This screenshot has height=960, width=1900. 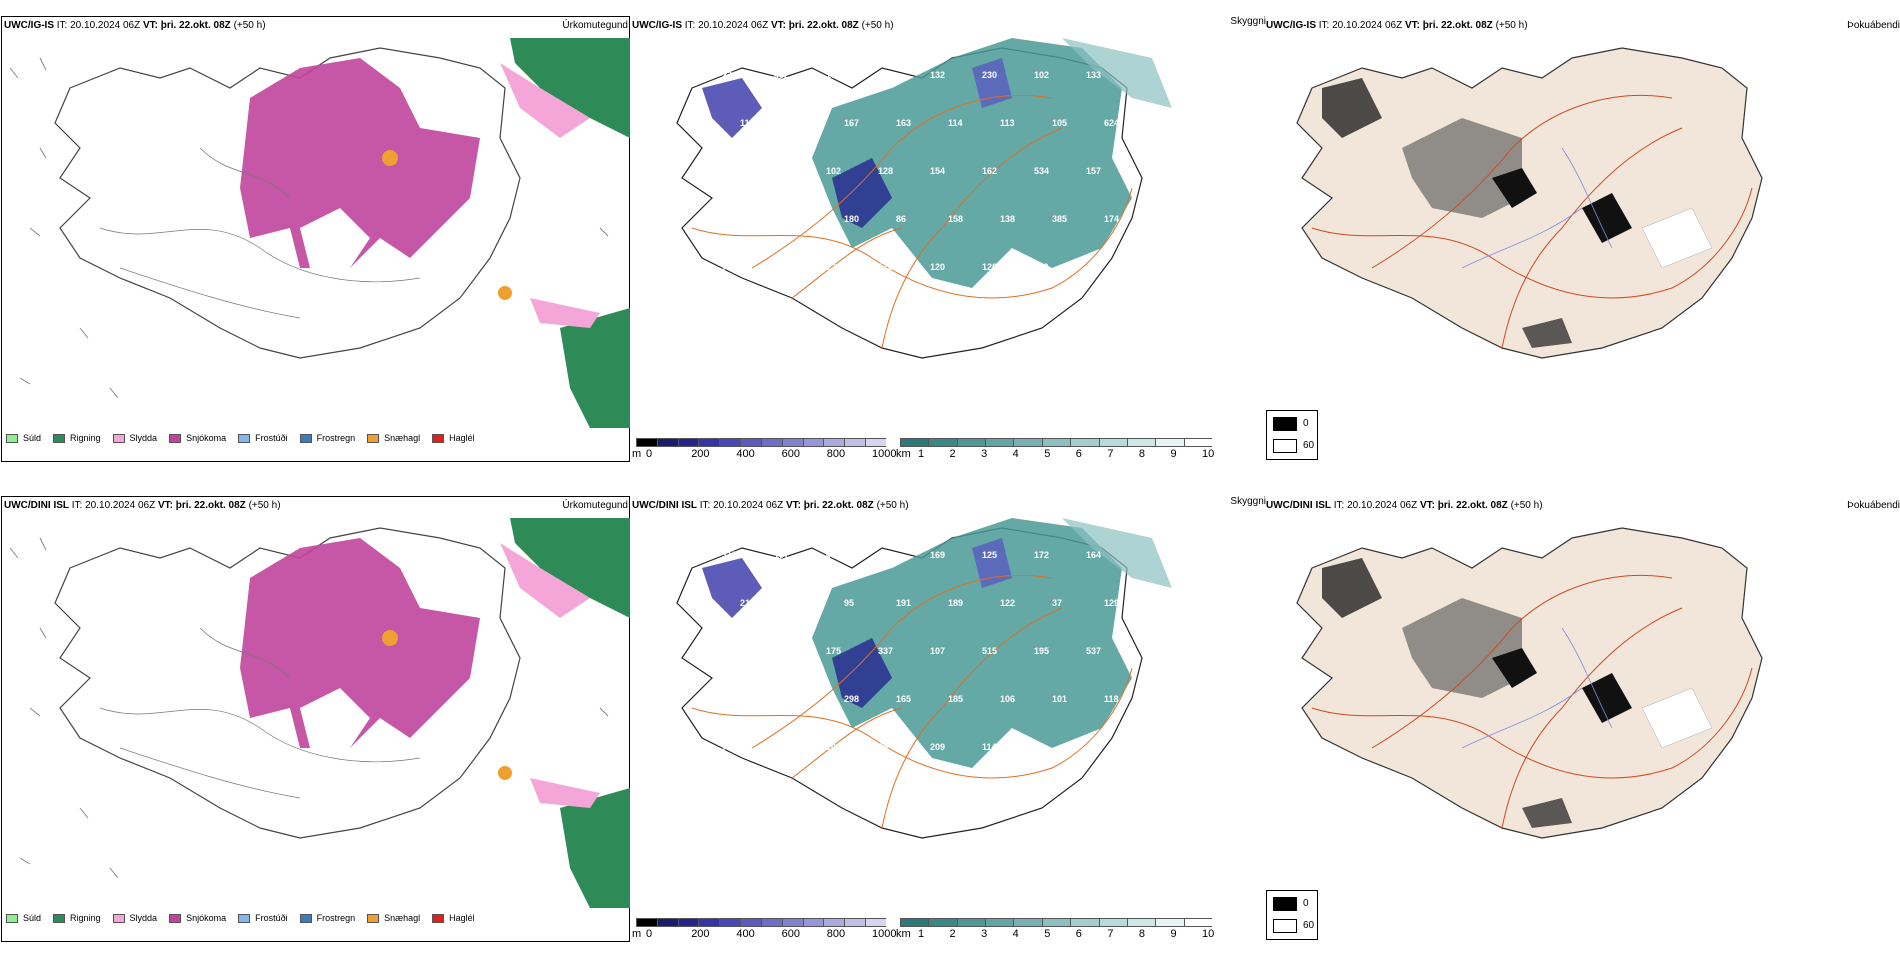 I want to click on fog-map, so click(x=1529, y=683).